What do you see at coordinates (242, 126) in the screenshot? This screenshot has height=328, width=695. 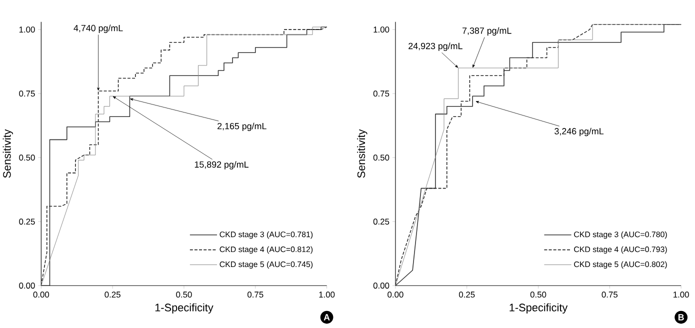 I see `annotation: 2,165 pg/mL` at bounding box center [242, 126].